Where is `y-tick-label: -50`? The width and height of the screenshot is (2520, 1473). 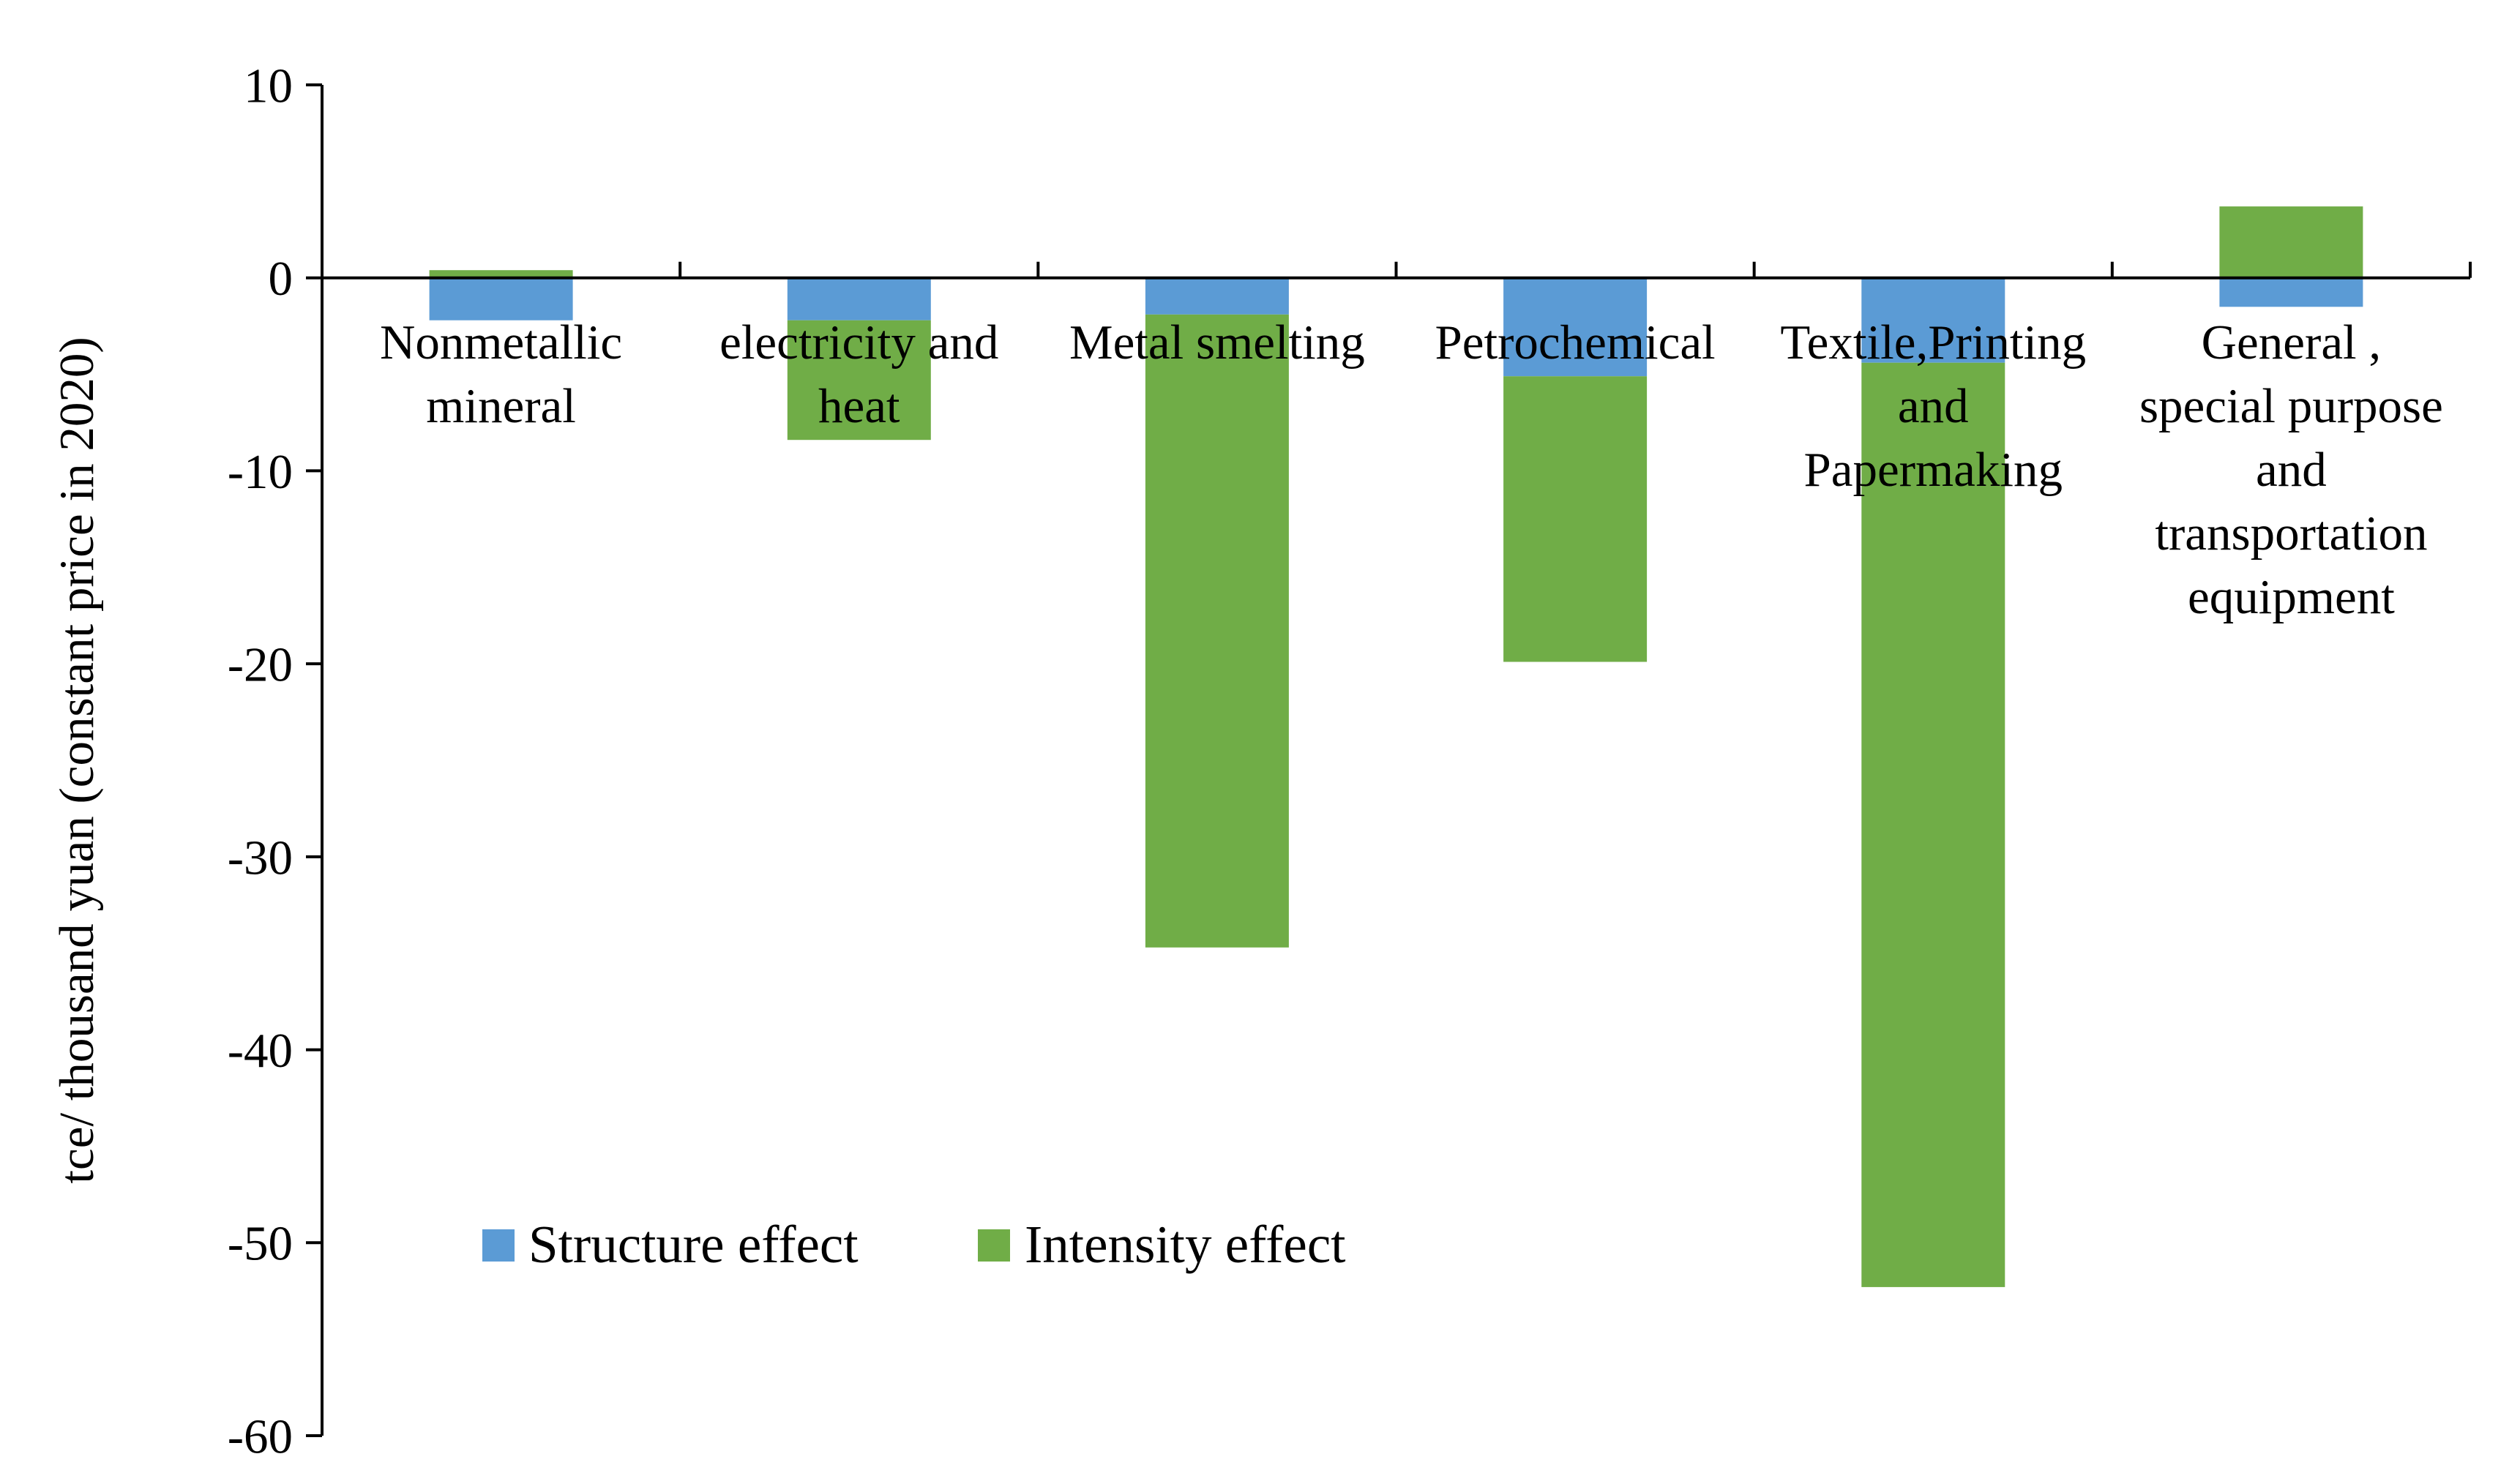
y-tick-label: -50 is located at coordinates (260, 1244).